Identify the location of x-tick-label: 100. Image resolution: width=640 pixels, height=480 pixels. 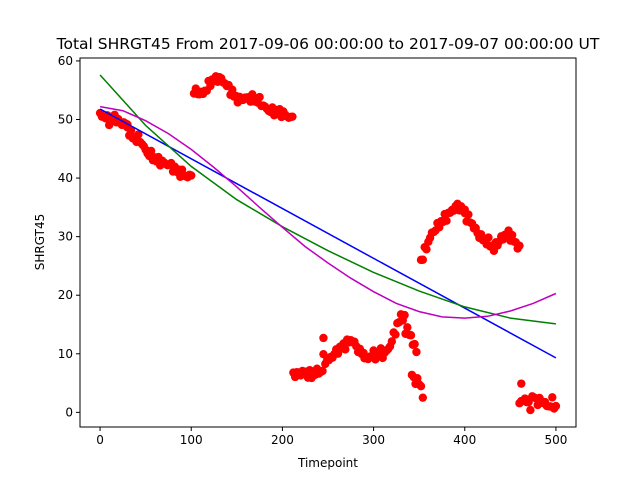
(191, 440).